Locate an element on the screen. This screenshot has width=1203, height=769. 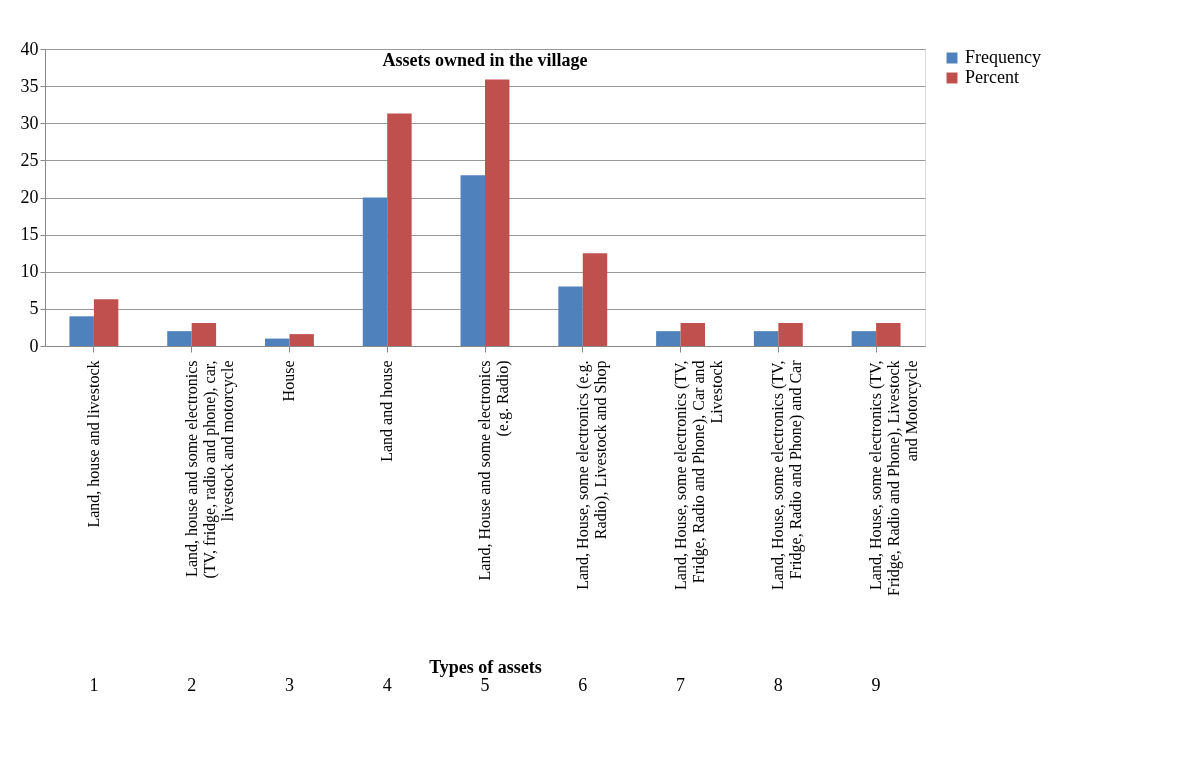
y-tick-label: 30 is located at coordinates (29, 122).